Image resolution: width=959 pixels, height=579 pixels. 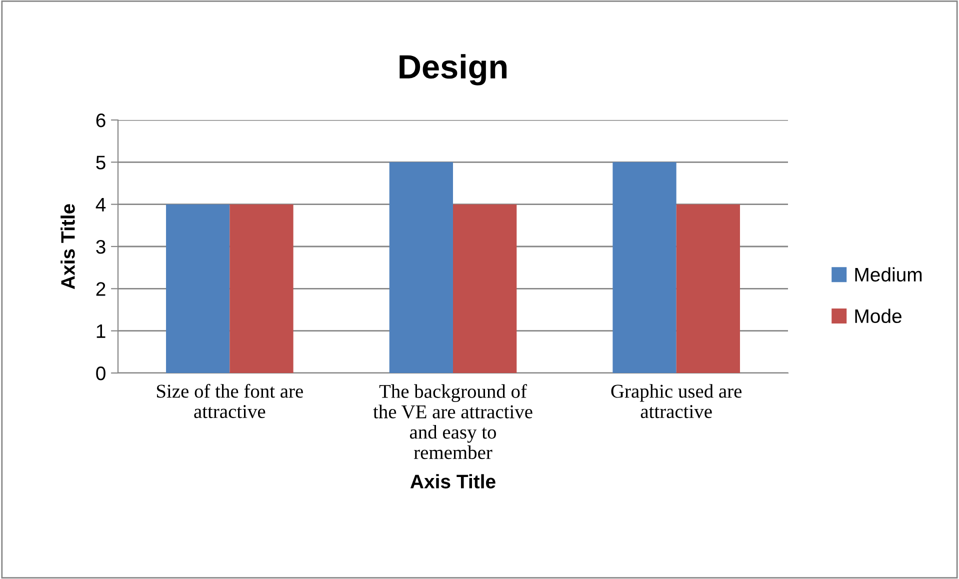 I want to click on y-tick-label: 3, so click(x=101, y=247).